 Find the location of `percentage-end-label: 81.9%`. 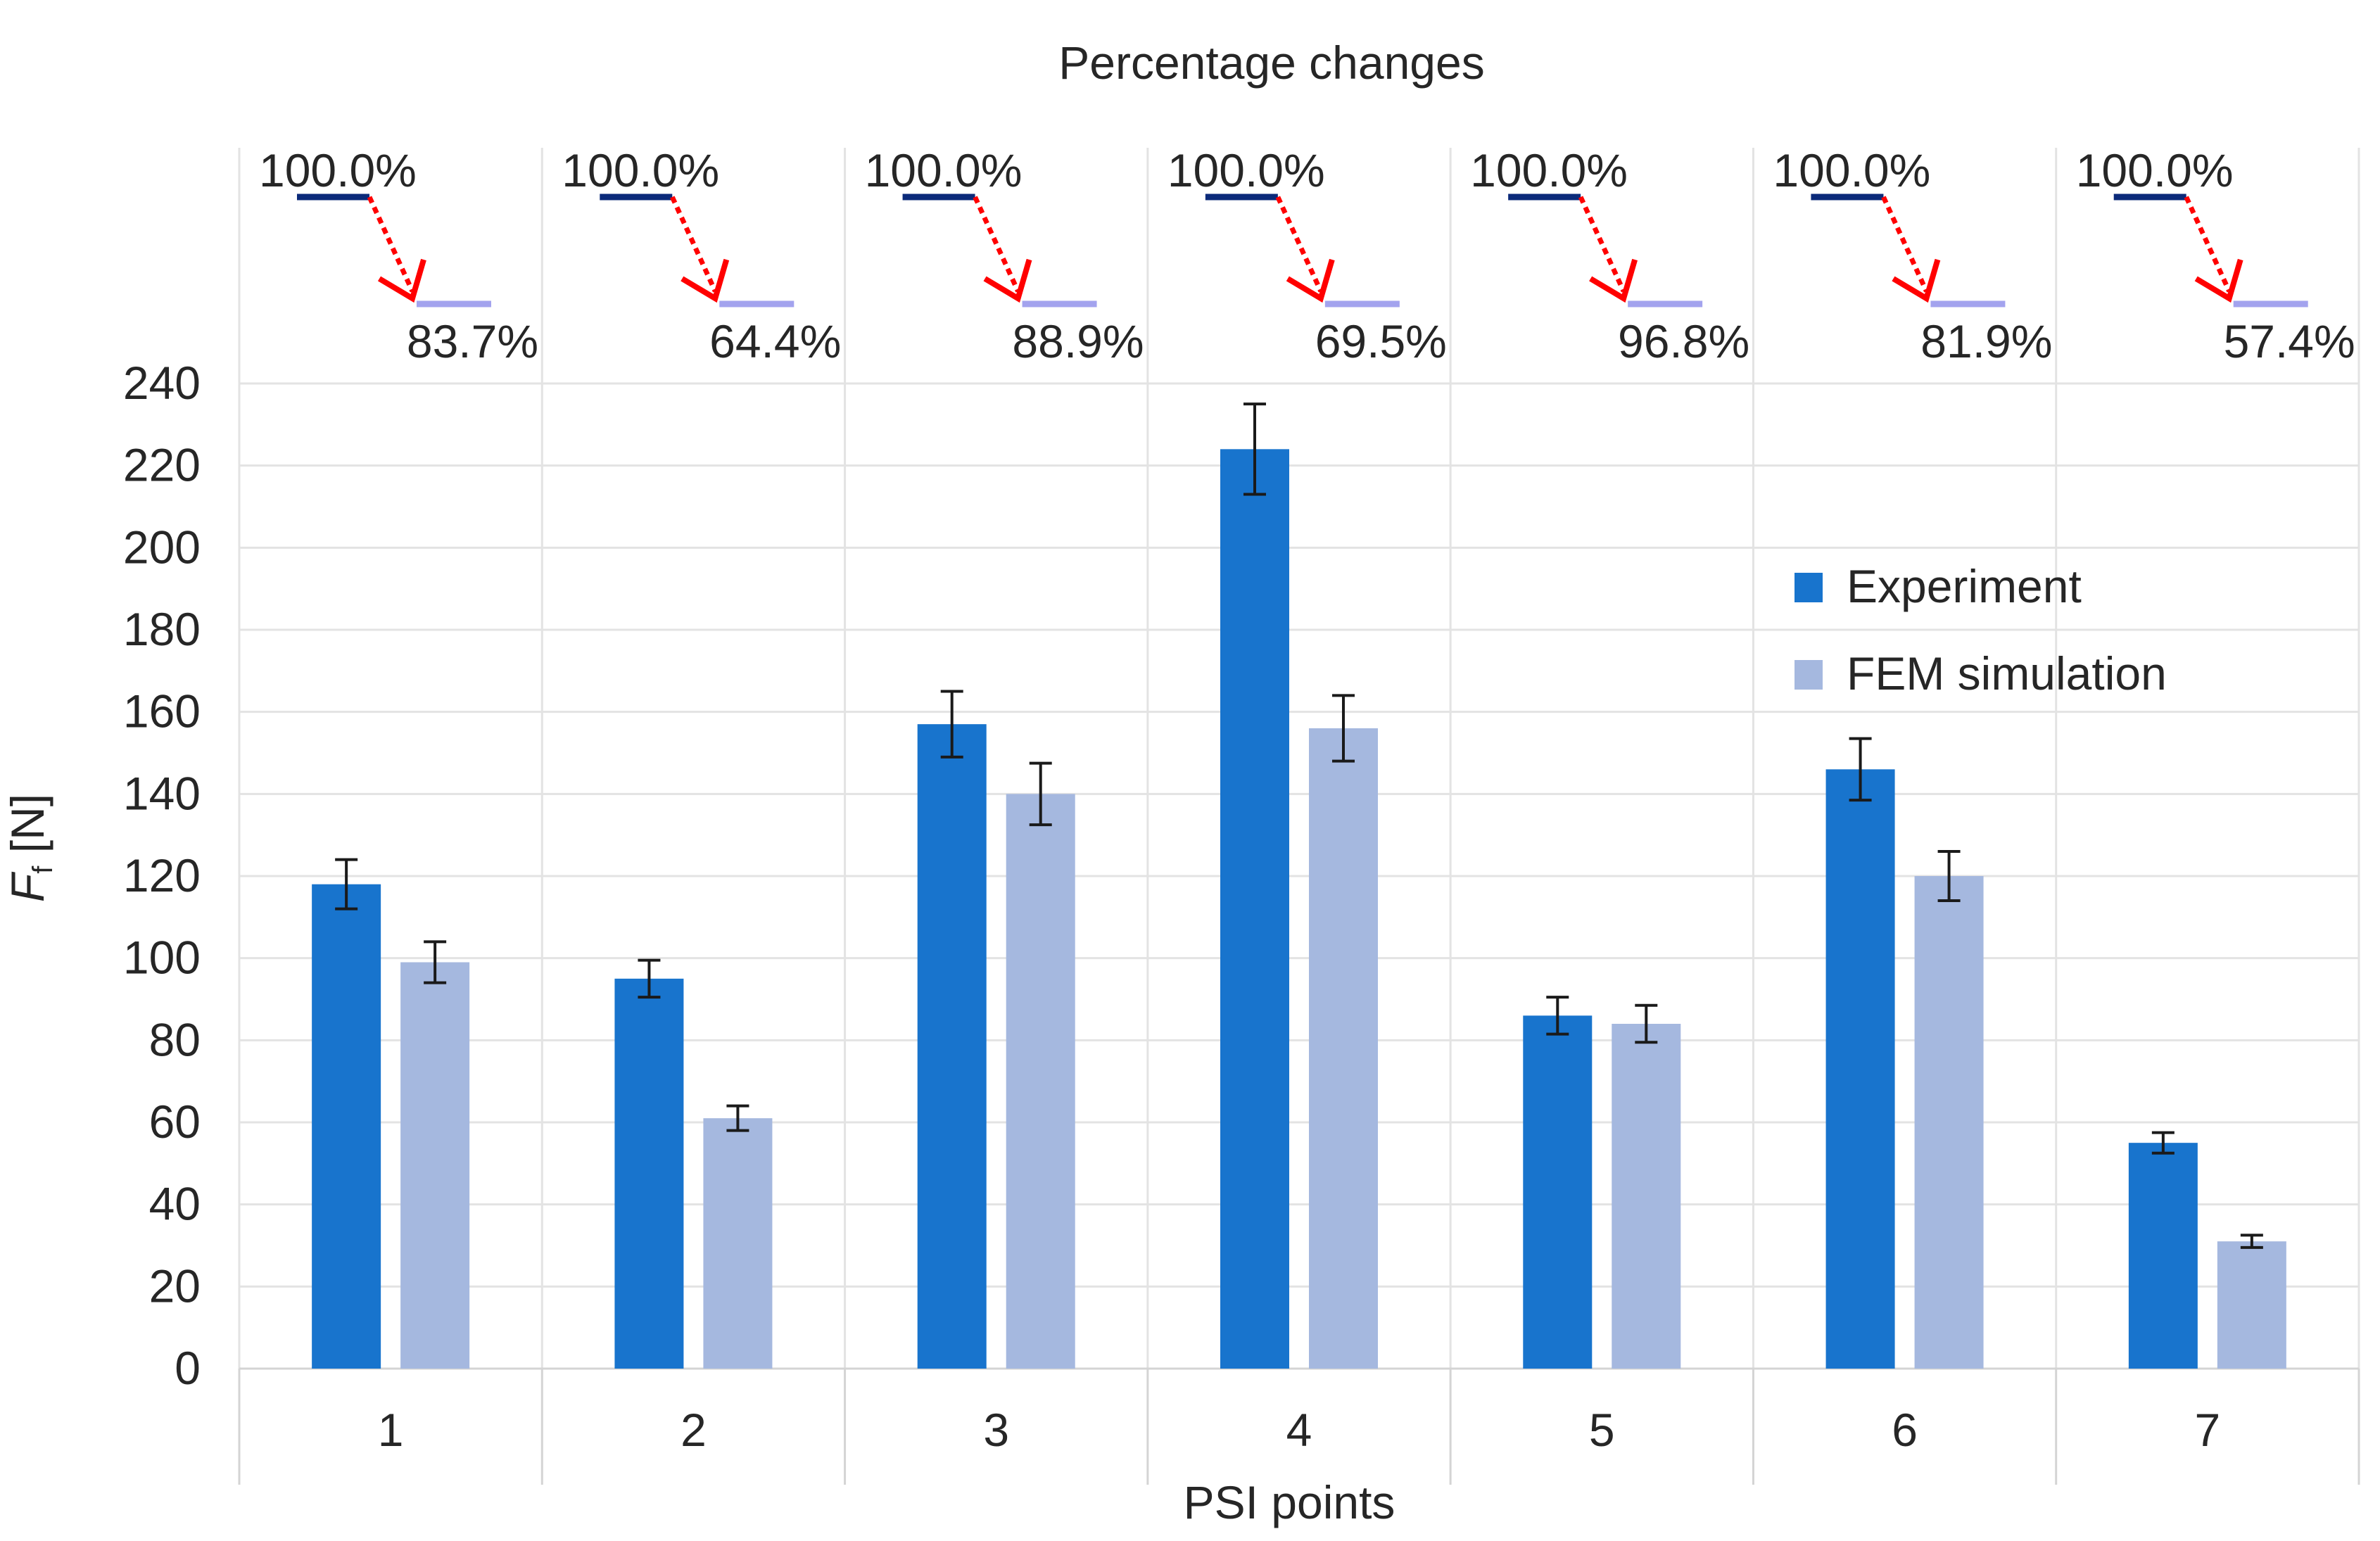

percentage-end-label: 81.9% is located at coordinates (1986, 341).